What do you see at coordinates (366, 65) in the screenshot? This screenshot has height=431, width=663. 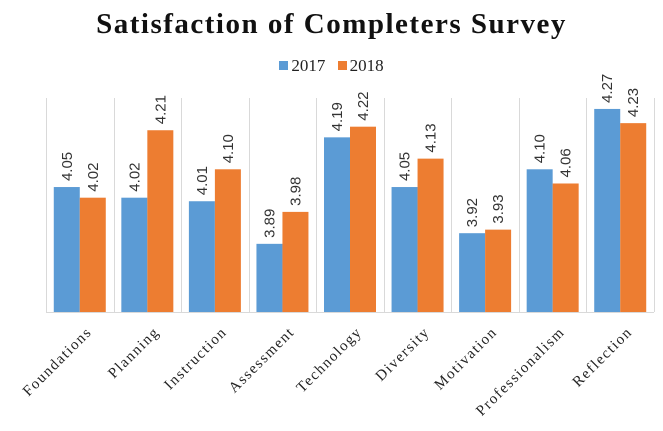 I see `legend-label-2018: 2018` at bounding box center [366, 65].